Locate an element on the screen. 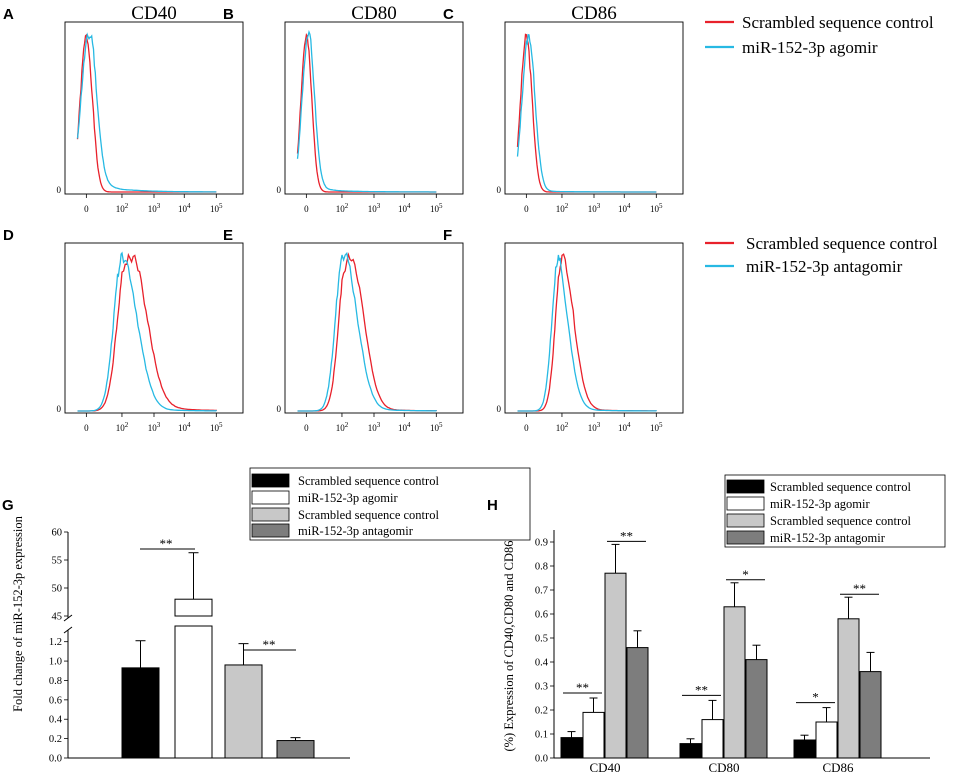 This screenshot has width=957, height=776. y-tick-label: 0.5 is located at coordinates (541, 639).